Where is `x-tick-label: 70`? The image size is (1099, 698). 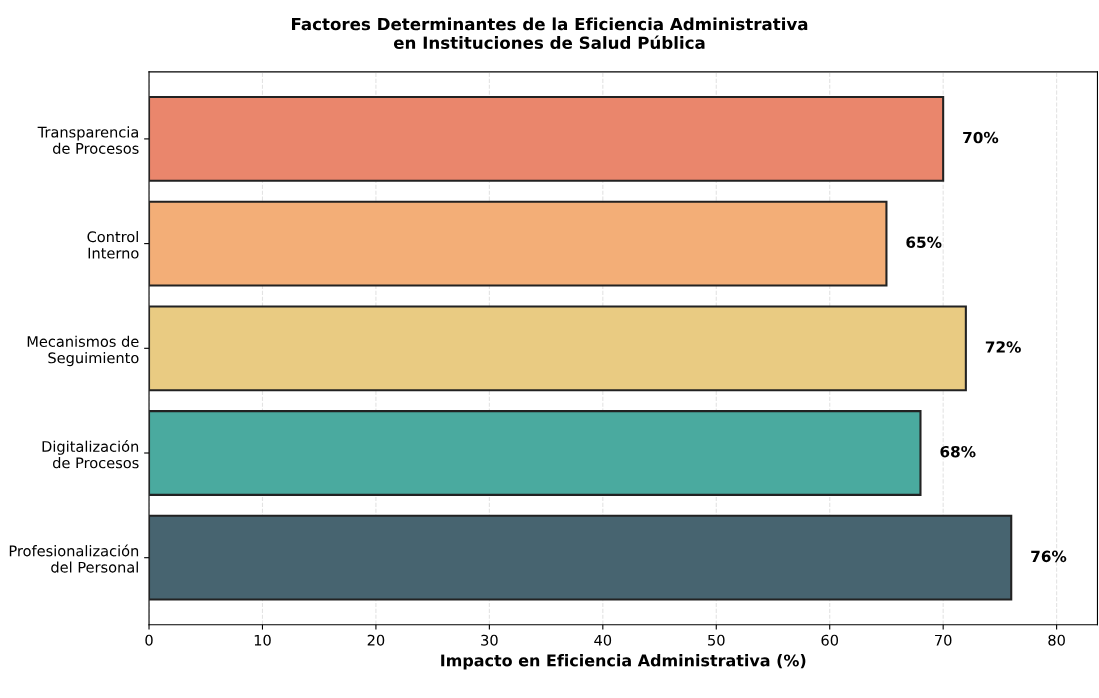
x-tick-label: 70 is located at coordinates (943, 640).